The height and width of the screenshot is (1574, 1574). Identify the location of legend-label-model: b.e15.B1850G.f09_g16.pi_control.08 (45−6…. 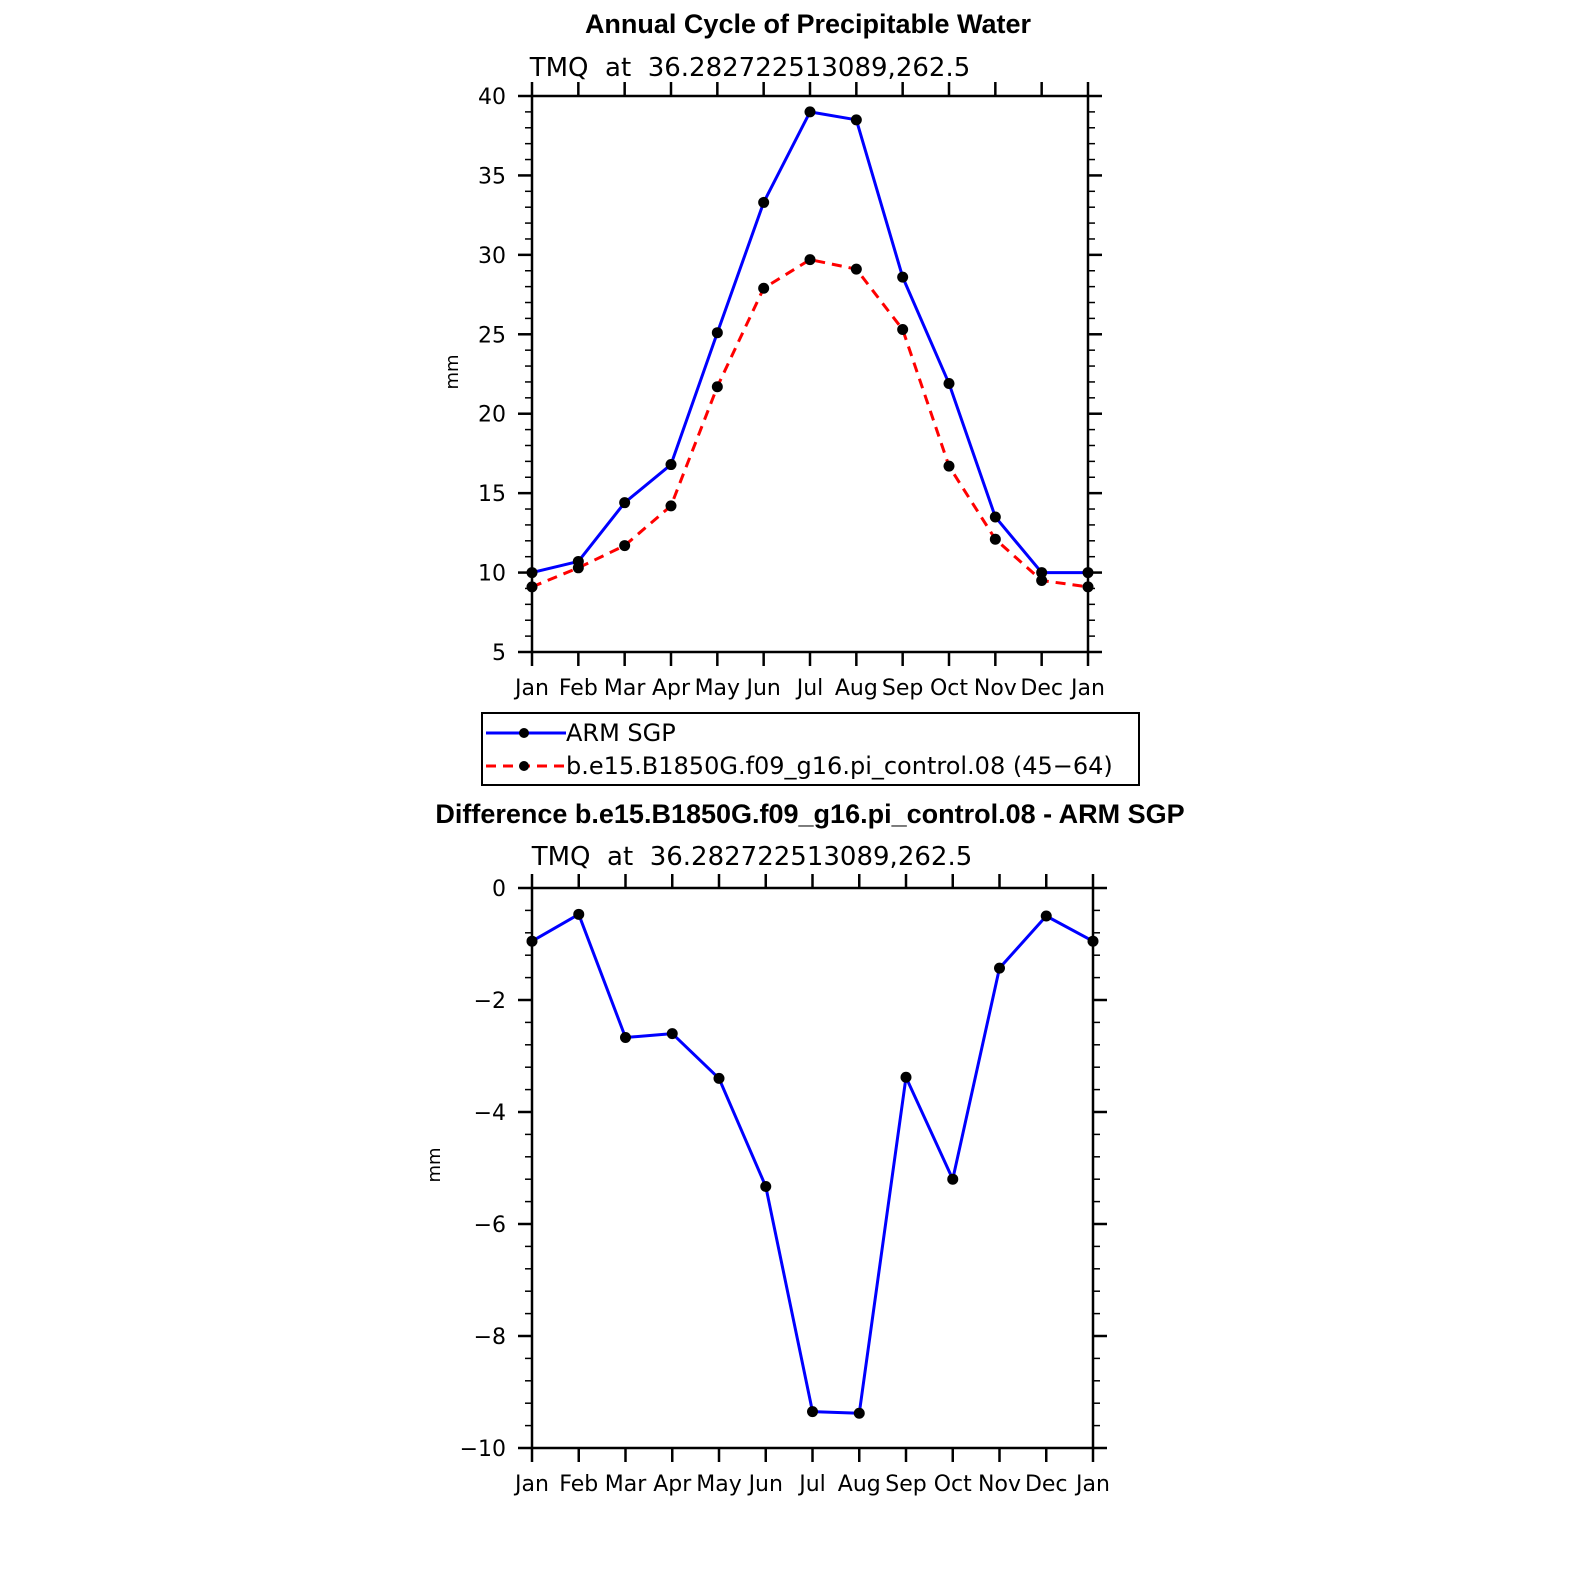
(839, 766).